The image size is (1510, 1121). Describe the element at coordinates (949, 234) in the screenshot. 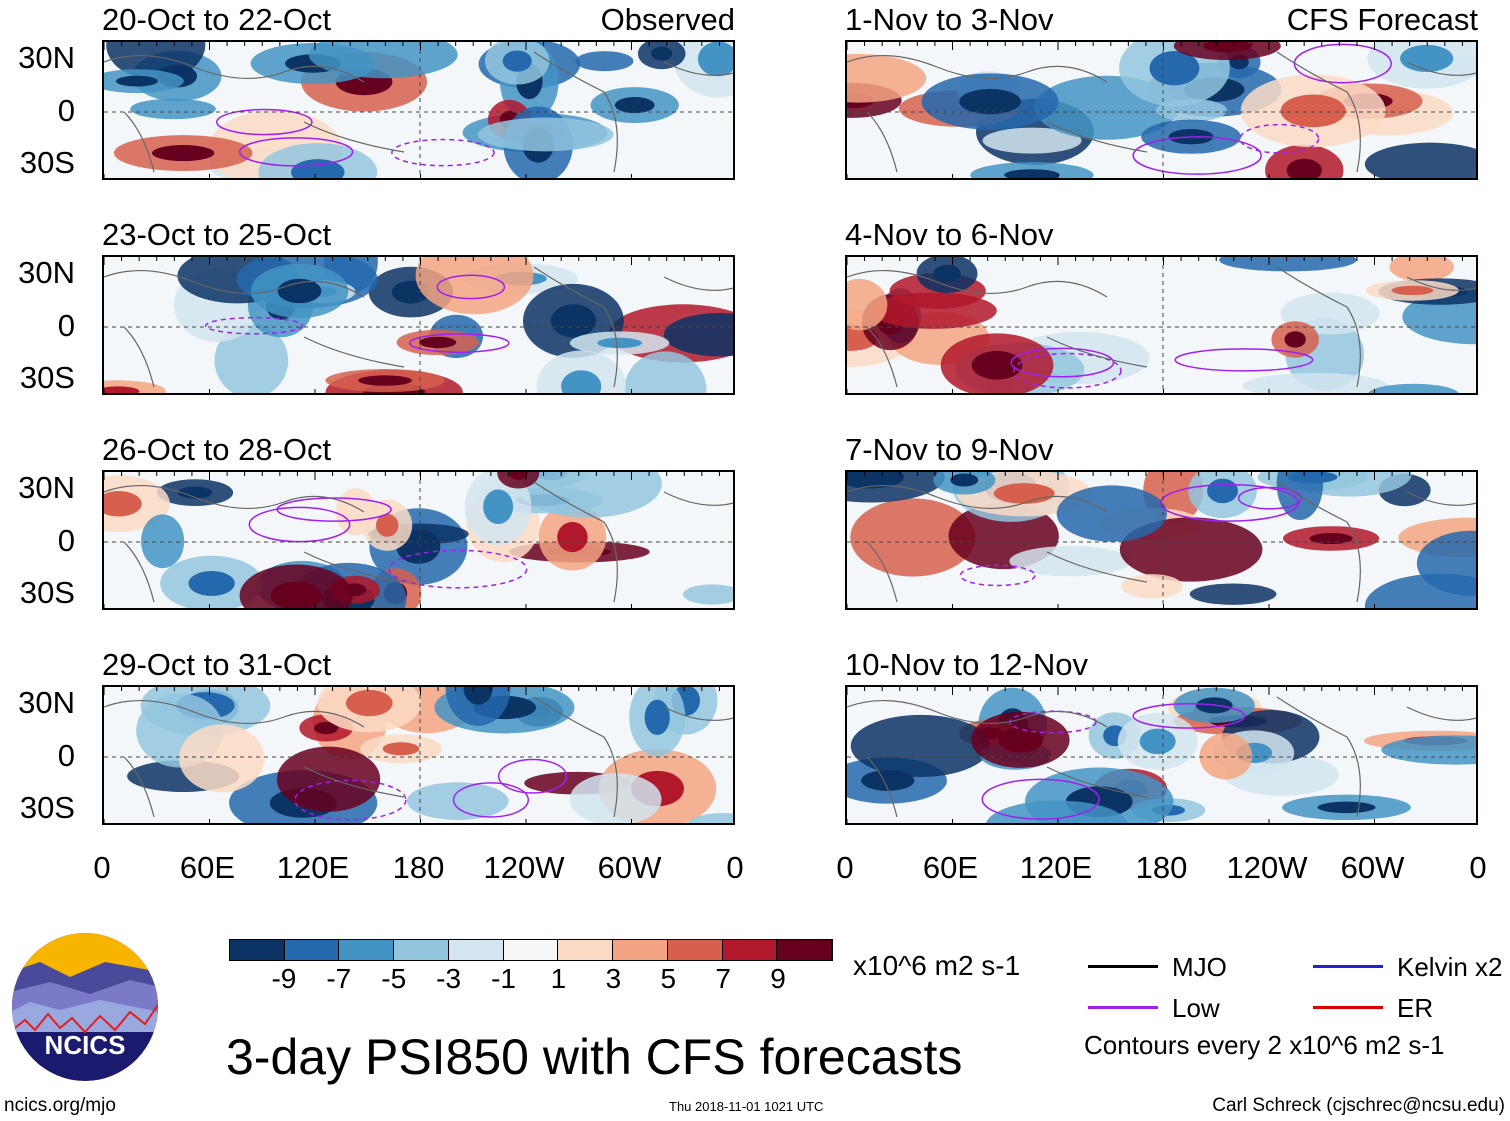

I see `panel-title: 4-Nov to 6-Nov` at that location.